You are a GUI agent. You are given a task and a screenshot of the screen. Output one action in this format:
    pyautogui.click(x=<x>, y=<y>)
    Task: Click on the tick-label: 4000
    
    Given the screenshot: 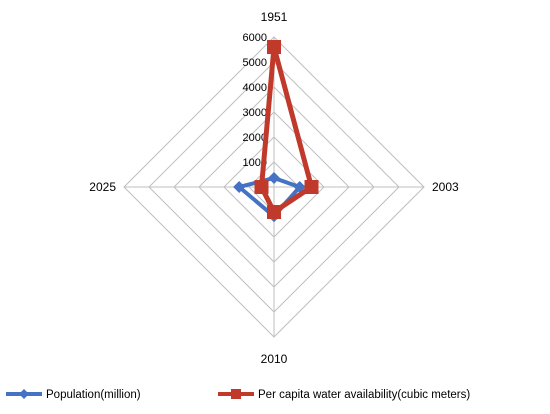 What is the action you would take?
    pyautogui.click(x=255, y=88)
    